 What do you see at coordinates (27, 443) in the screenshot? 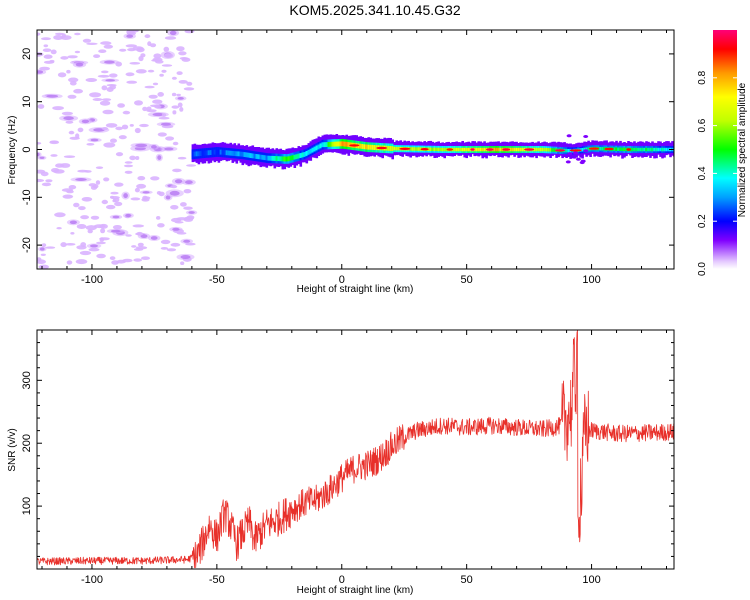
I see `snr-y-tick-label: 200` at bounding box center [27, 443].